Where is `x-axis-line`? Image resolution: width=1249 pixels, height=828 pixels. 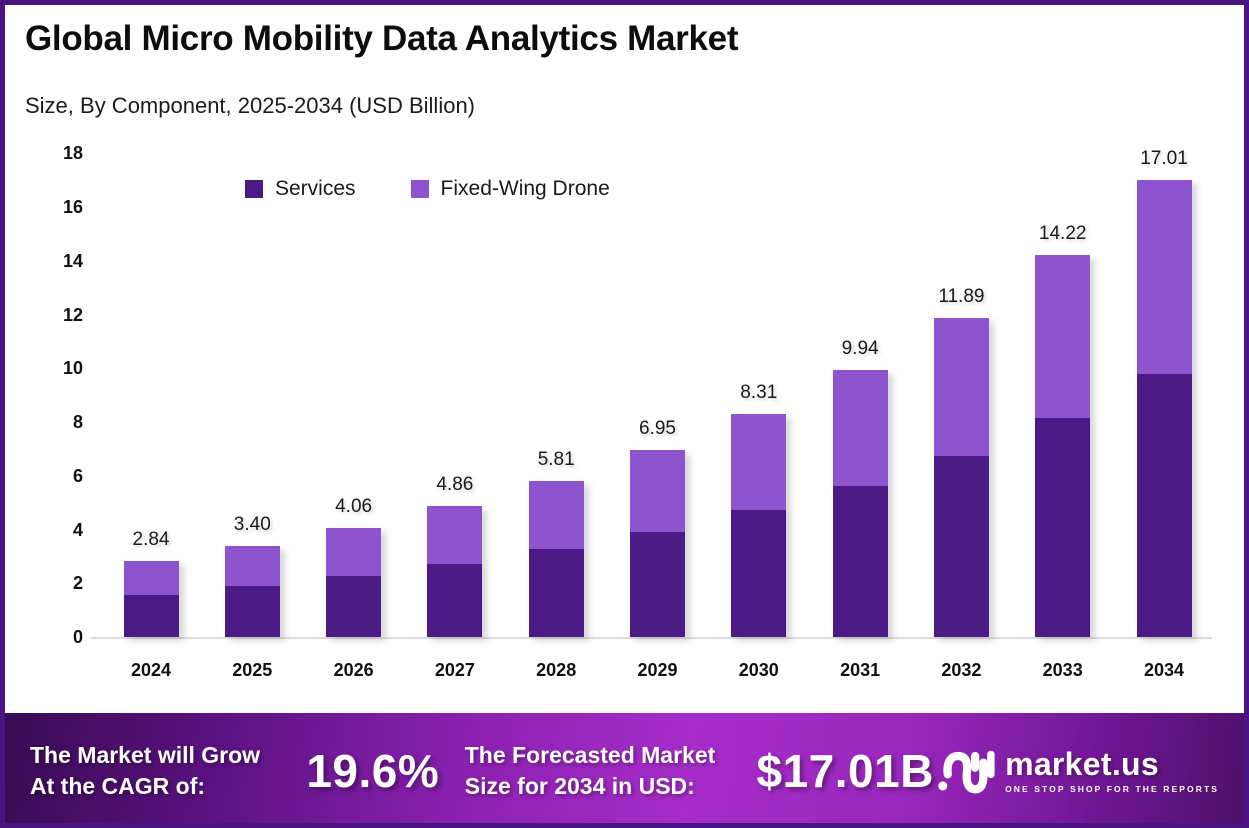 x-axis-line is located at coordinates (651, 638).